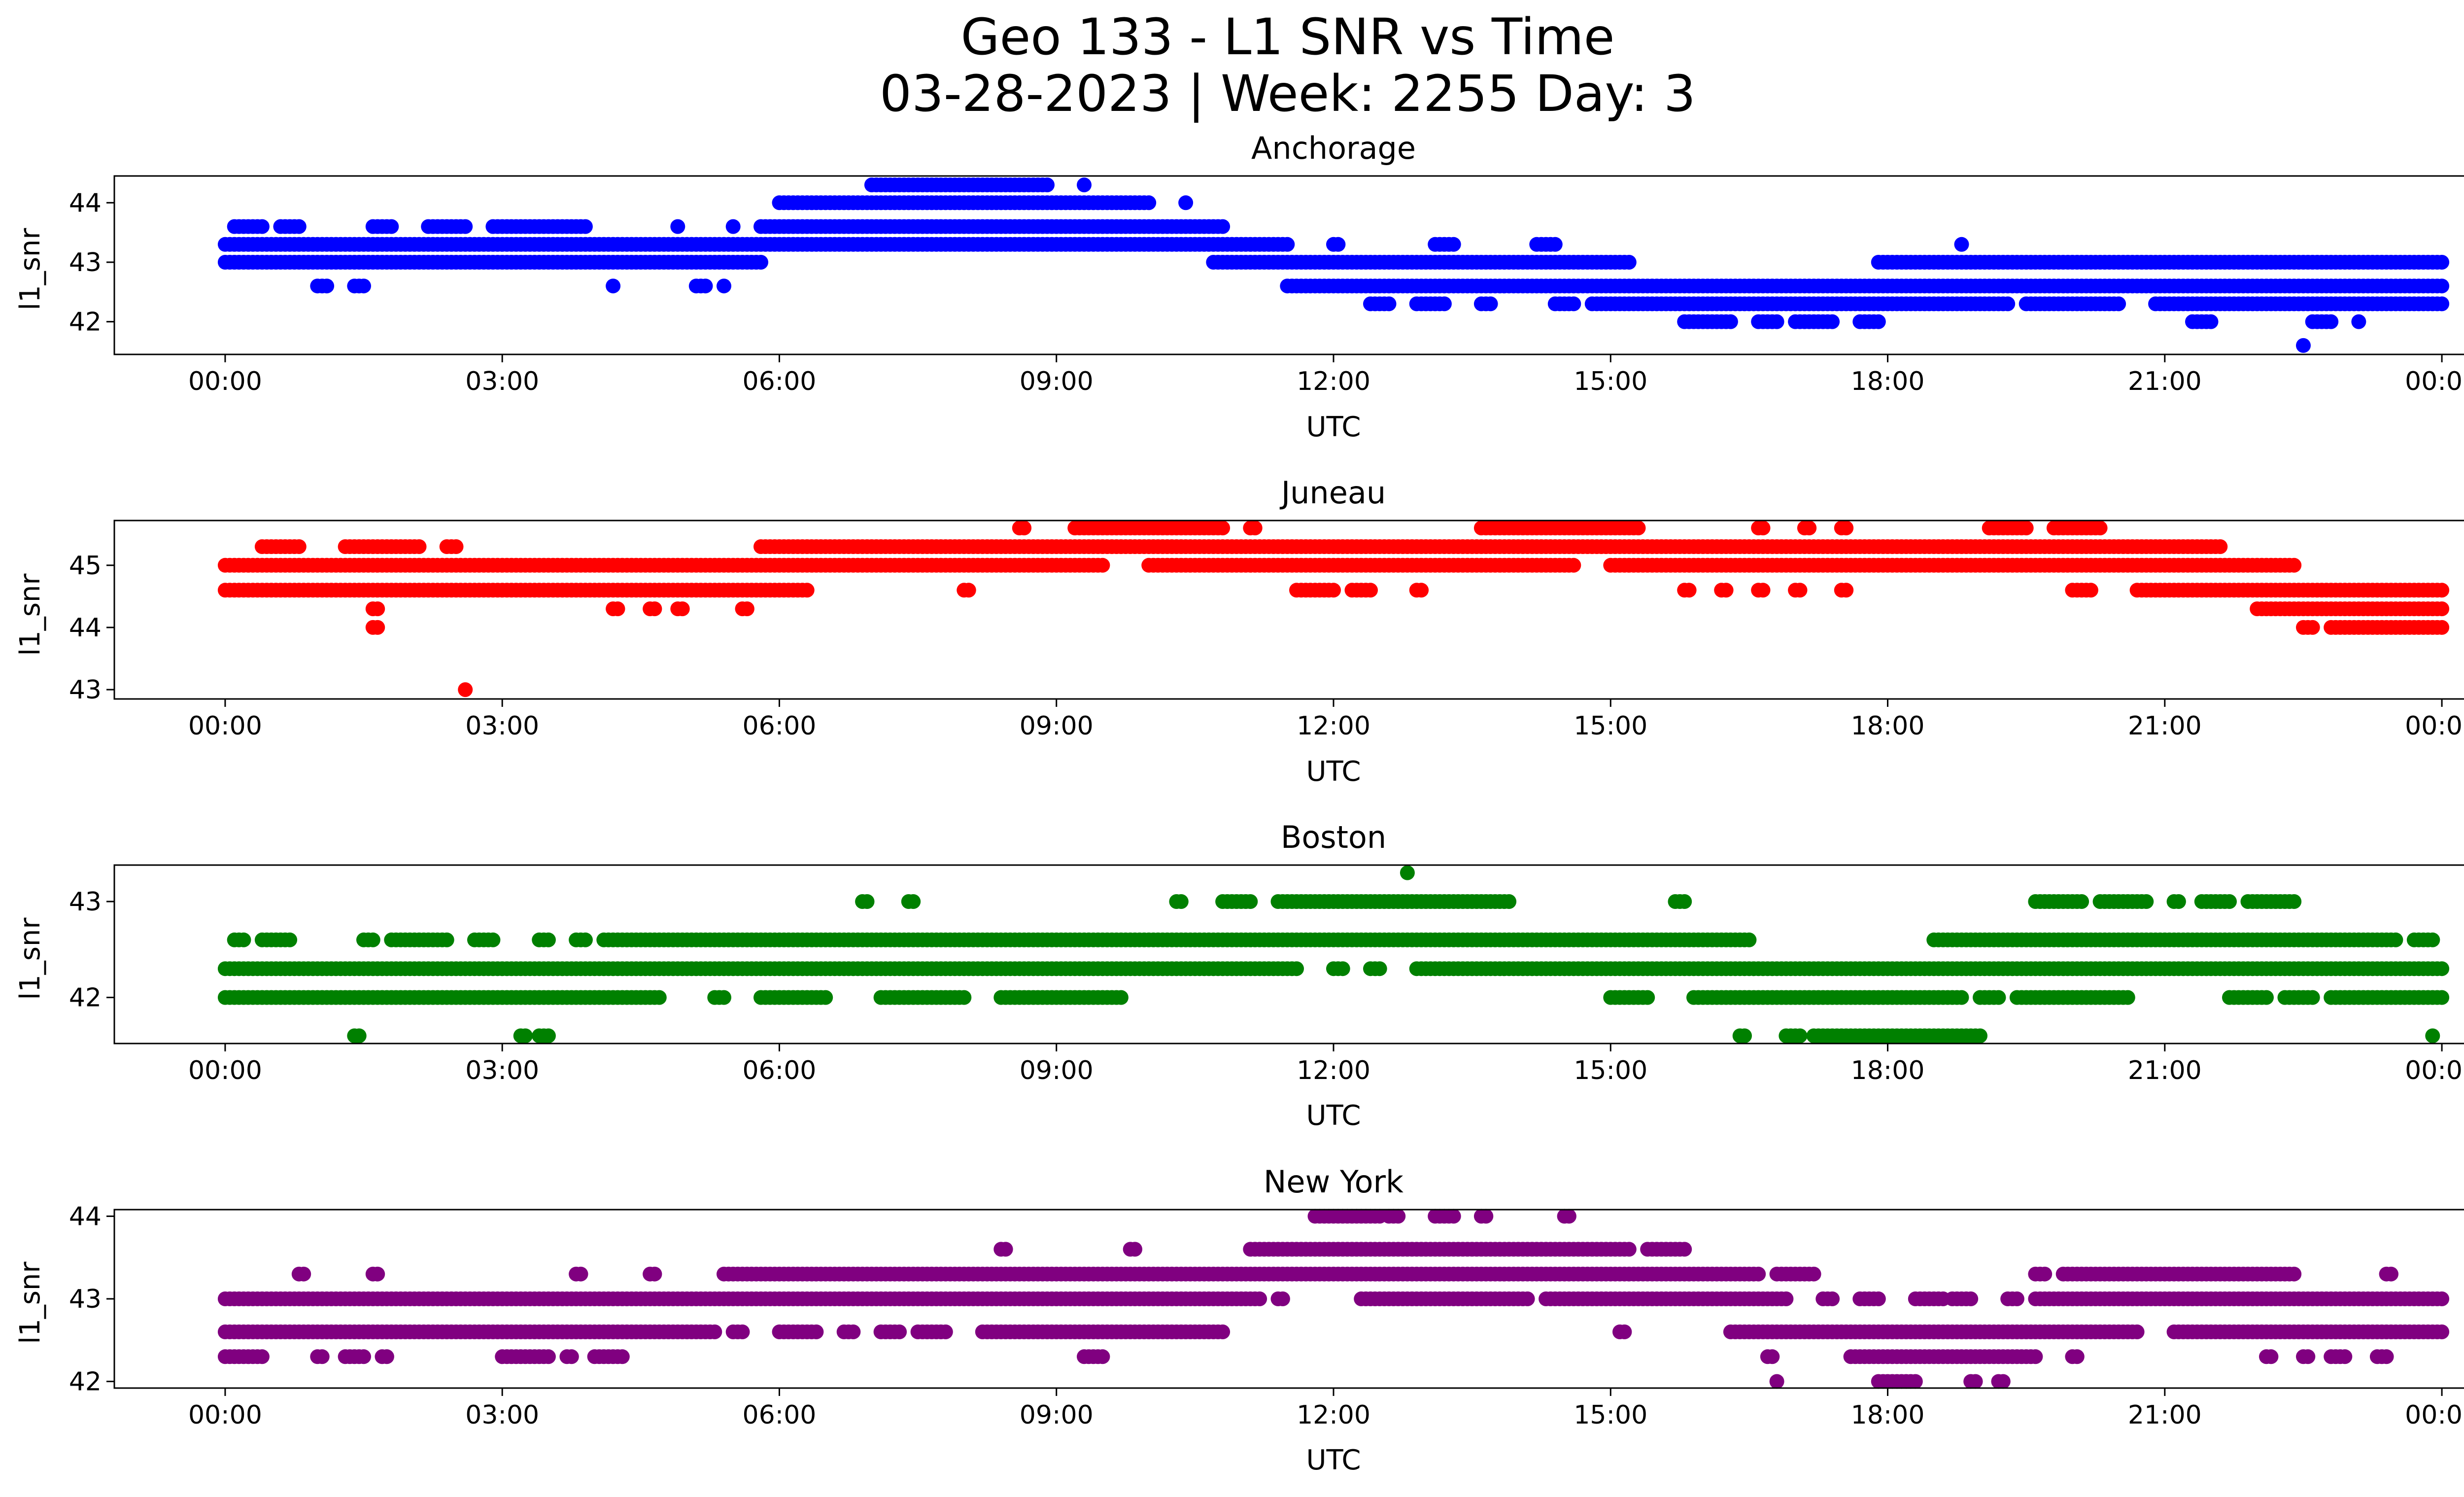 This screenshot has width=2464, height=1497. I want to click on x-tick-label: 03:00, so click(502, 381).